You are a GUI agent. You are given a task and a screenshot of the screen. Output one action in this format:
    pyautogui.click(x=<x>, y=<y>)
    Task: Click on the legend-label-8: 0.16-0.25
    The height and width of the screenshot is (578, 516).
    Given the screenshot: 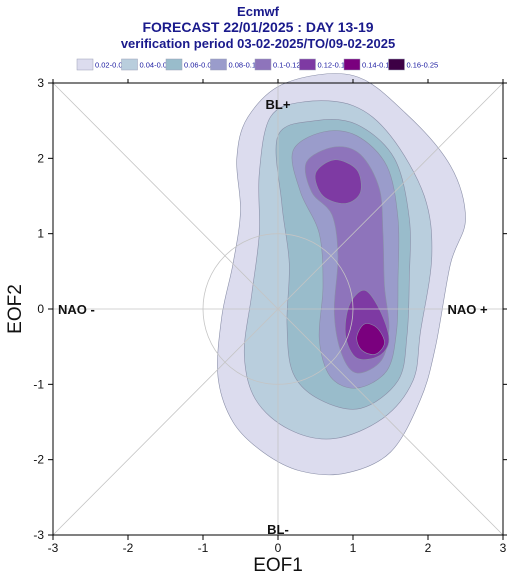 What is the action you would take?
    pyautogui.click(x=423, y=65)
    